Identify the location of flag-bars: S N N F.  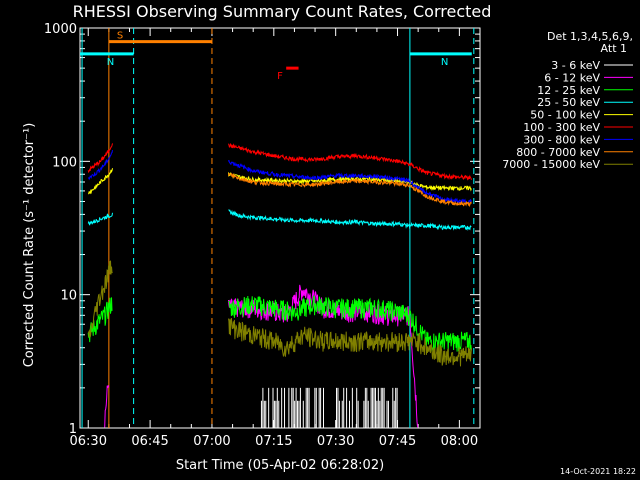
(276, 56).